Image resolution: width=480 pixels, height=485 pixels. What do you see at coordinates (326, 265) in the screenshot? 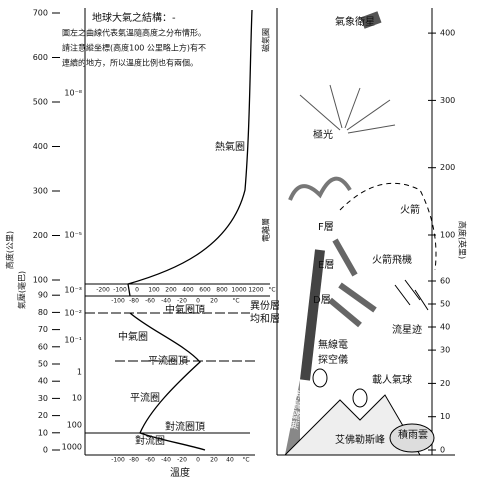
I see `right-label: E層` at bounding box center [326, 265].